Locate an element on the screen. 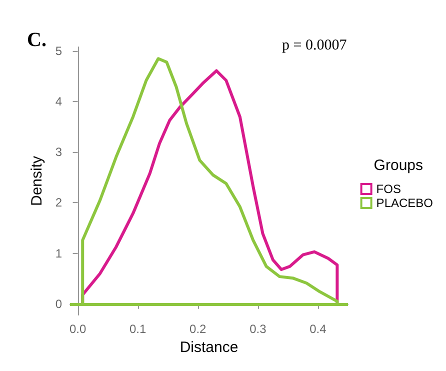 The height and width of the screenshot is (371, 446). y-tick-label: 3 is located at coordinates (58, 152).